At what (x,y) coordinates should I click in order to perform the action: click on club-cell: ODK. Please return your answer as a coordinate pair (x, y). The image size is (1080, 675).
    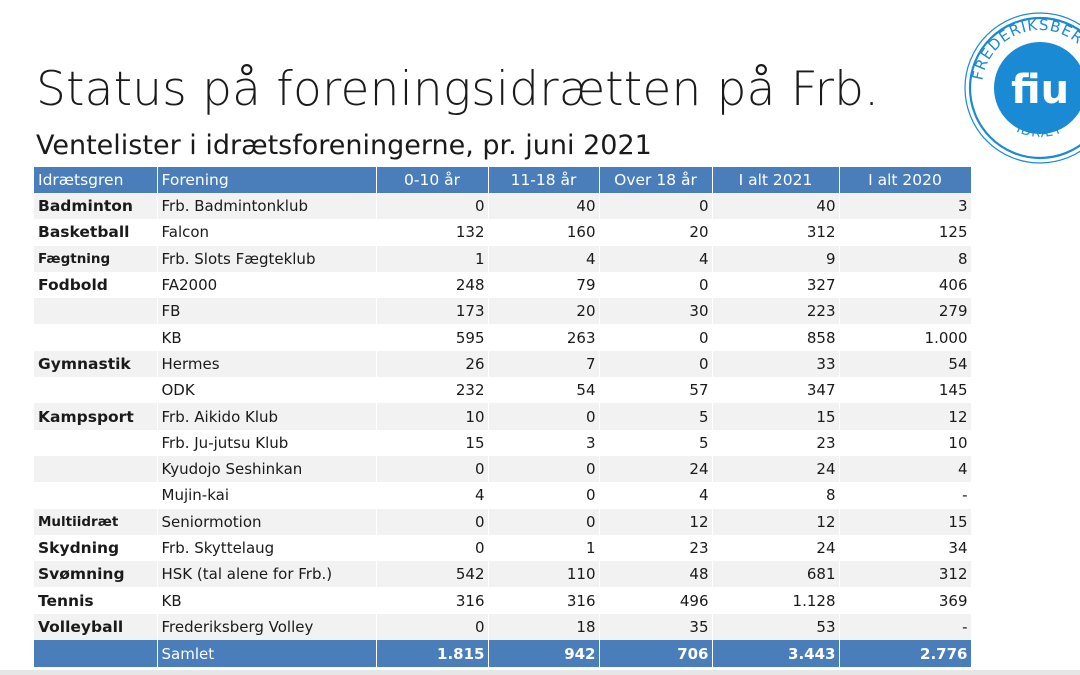
    Looking at the image, I should click on (267, 390).